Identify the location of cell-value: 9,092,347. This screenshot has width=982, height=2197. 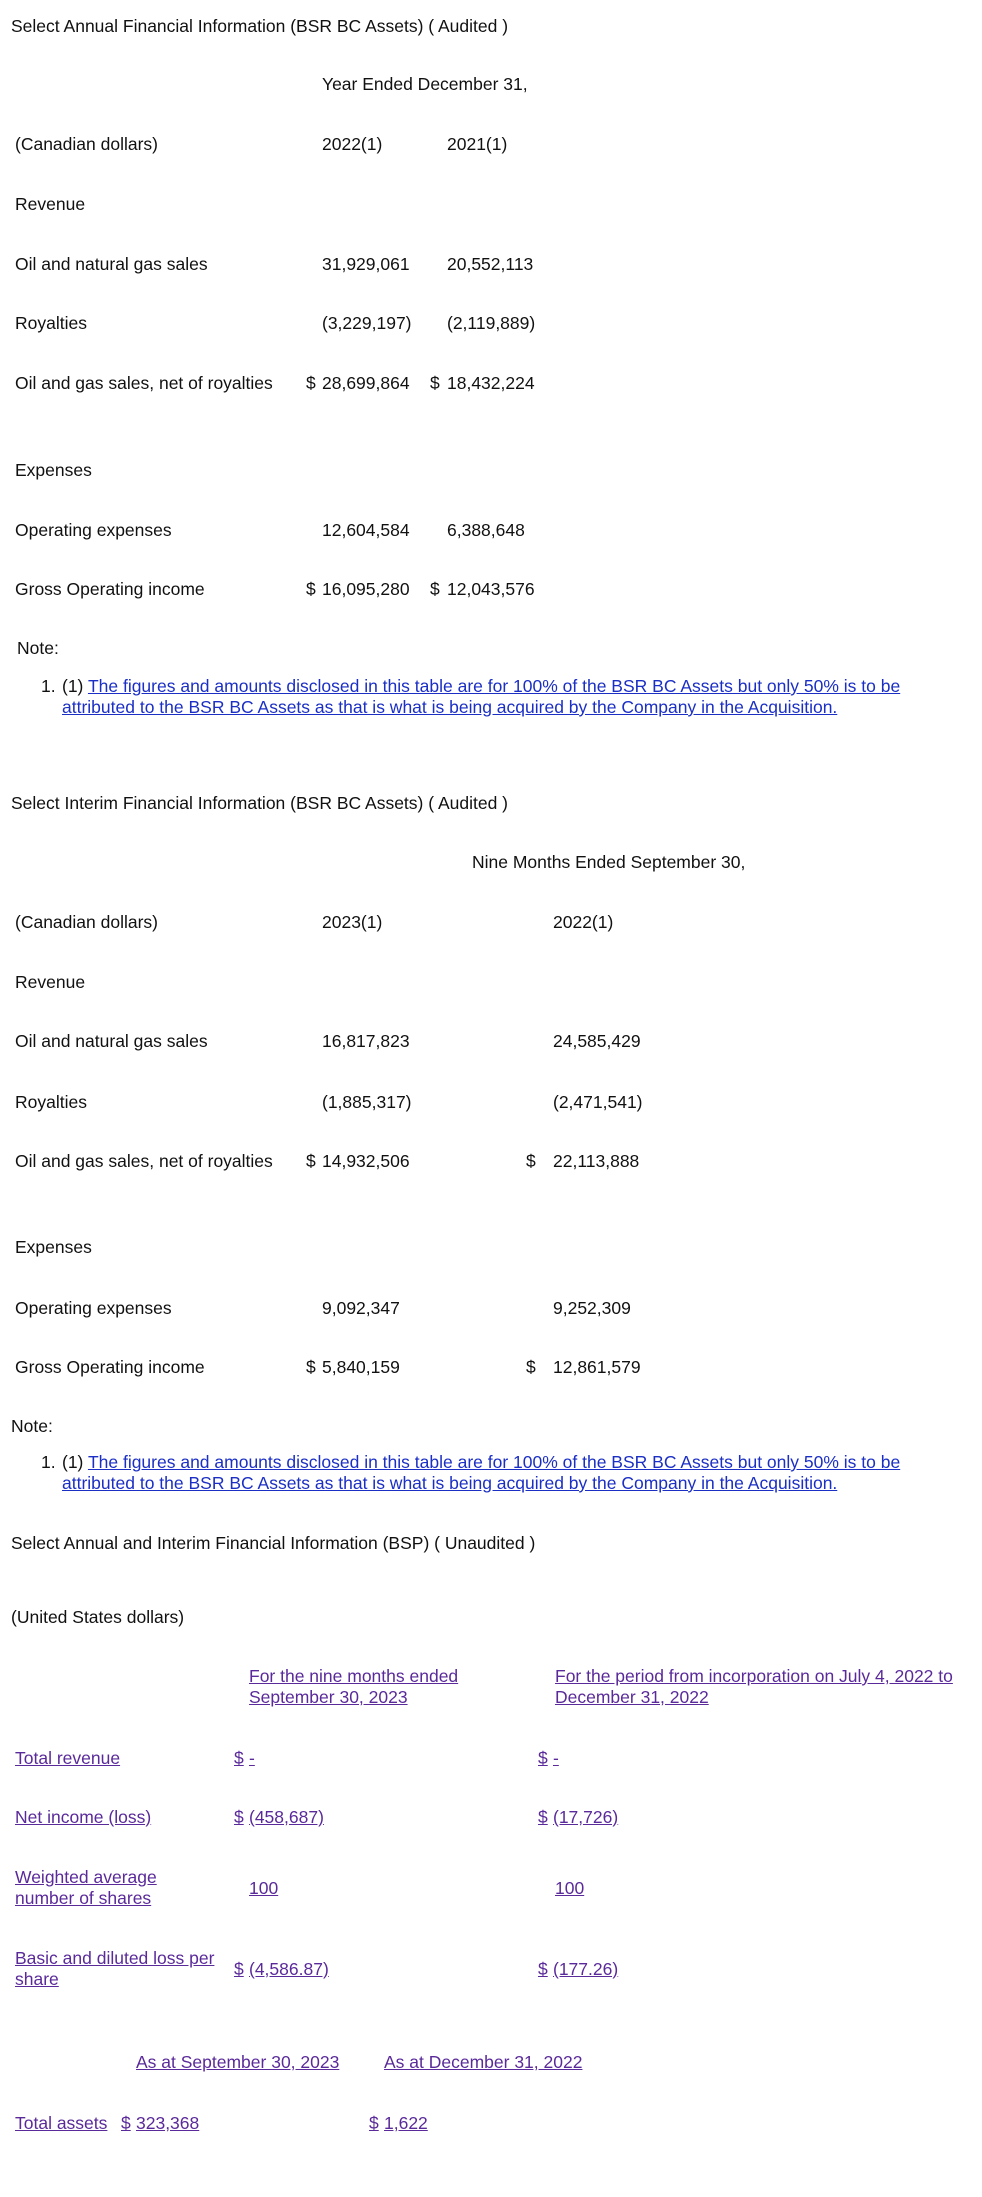
(361, 1308).